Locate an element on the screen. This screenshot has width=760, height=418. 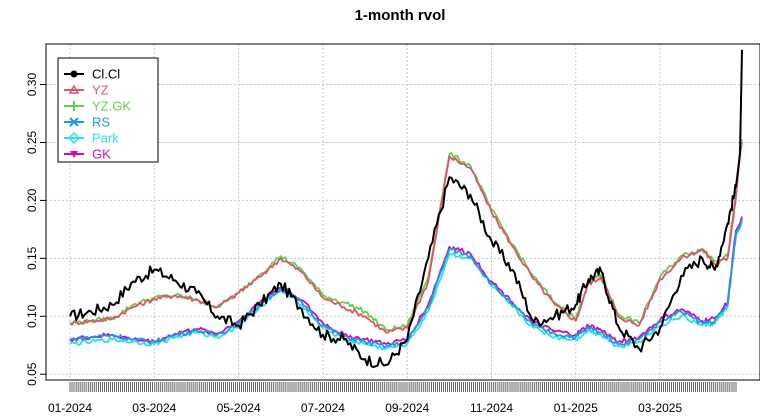
x-tick-label: 01-2024 is located at coordinates (70, 408).